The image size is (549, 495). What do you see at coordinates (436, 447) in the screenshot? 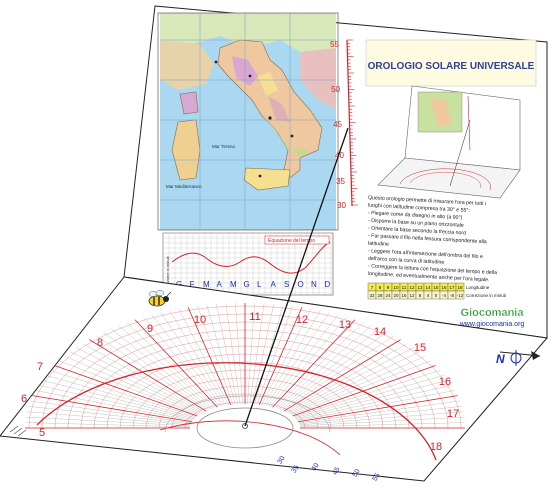
I see `hour-label: 18` at bounding box center [436, 447].